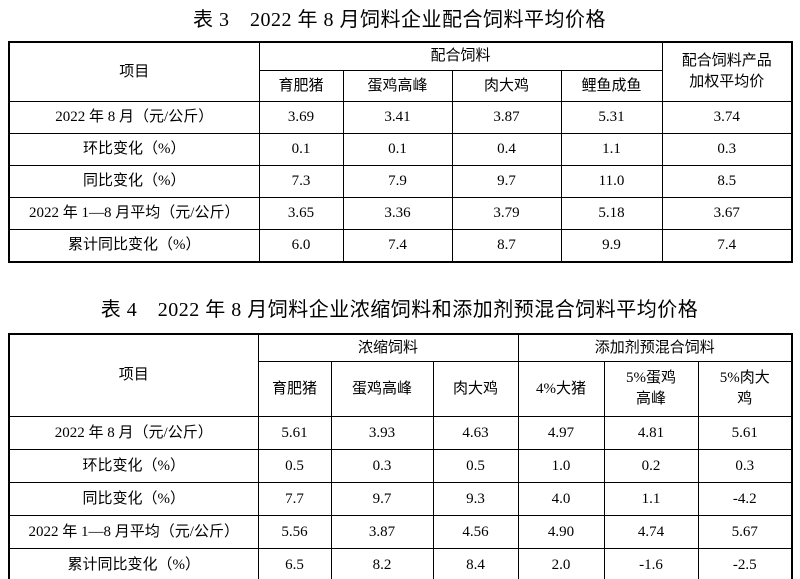  Describe the element at coordinates (561, 563) in the screenshot. I see `data-cell: 2.0` at that location.